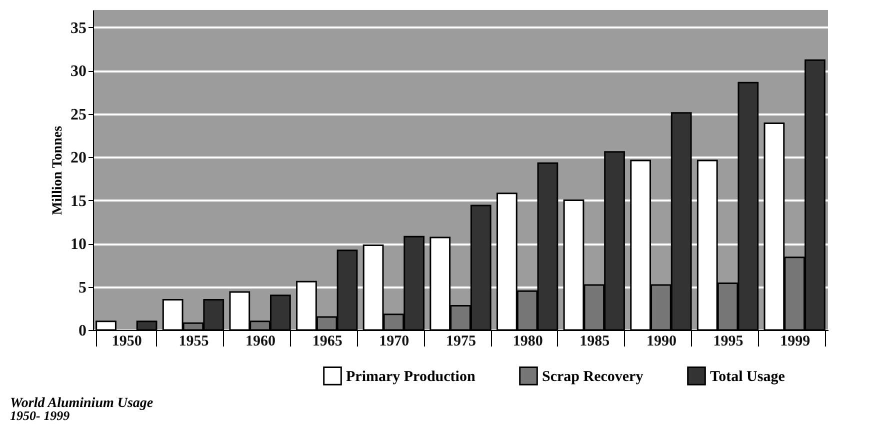 The image size is (873, 436). Describe the element at coordinates (78, 158) in the screenshot. I see `y-tick-label: 20` at that location.